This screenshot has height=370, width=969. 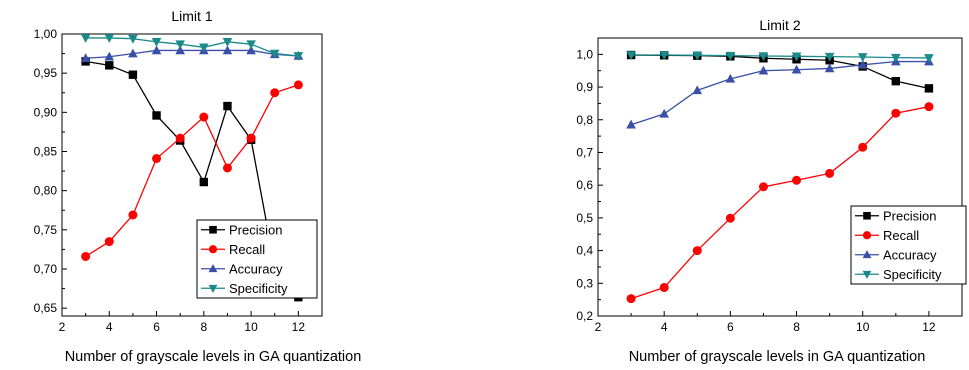 What do you see at coordinates (796, 327) in the screenshot?
I see `x-tick-label: 8` at bounding box center [796, 327].